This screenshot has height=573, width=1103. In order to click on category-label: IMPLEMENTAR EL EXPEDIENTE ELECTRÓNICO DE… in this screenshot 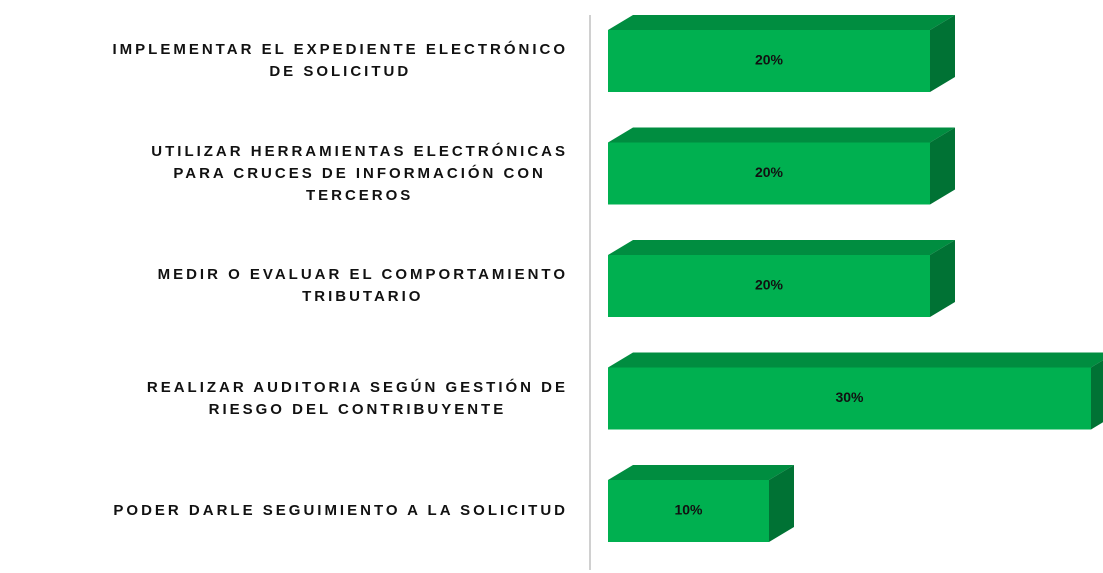, I will do `click(340, 60)`.